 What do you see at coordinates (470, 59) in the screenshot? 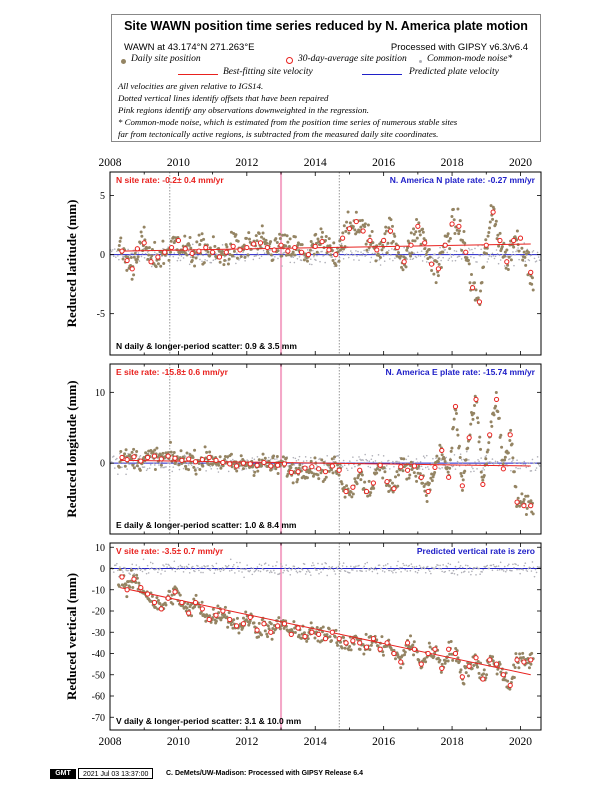
I see `common-mode-label: Common-mode noise*` at bounding box center [470, 59].